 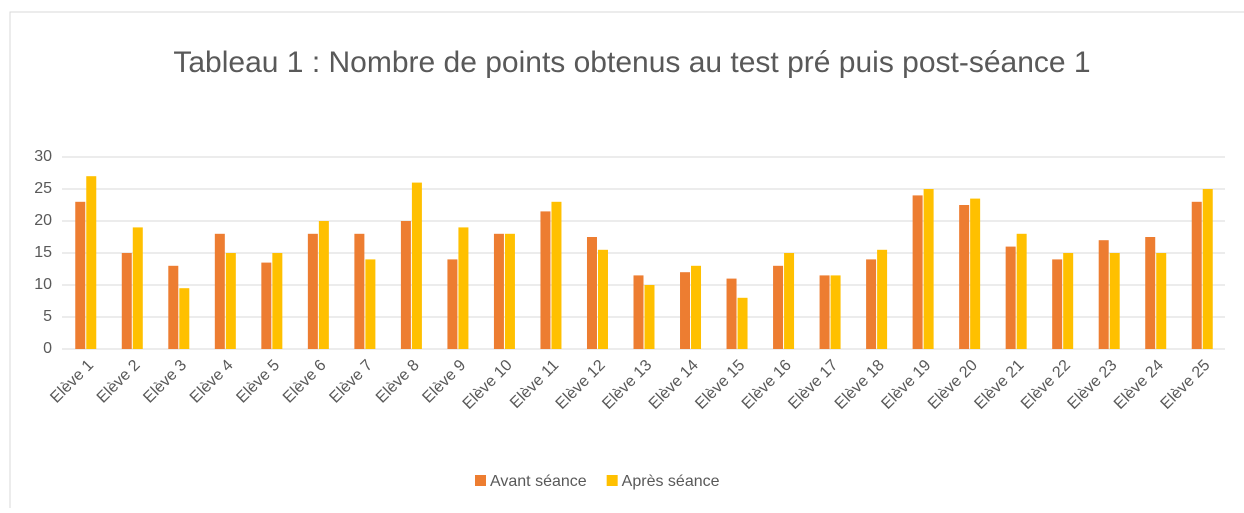 I want to click on legend-label: Après séance, so click(x=671, y=481).